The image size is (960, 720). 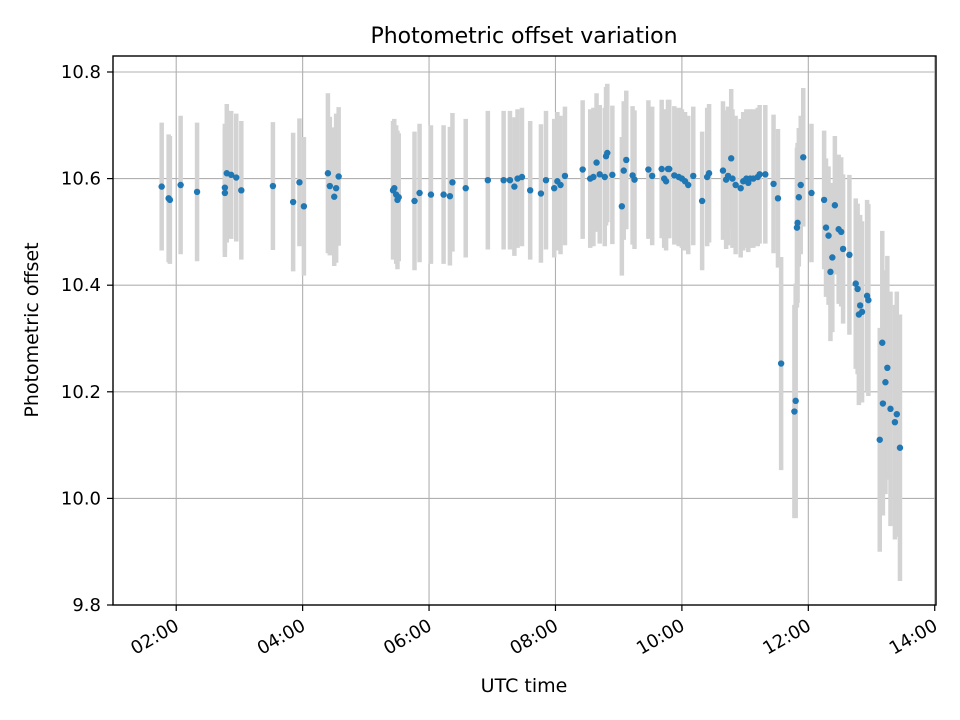 I want to click on chart-title: Photometric offset variation, so click(x=523, y=36).